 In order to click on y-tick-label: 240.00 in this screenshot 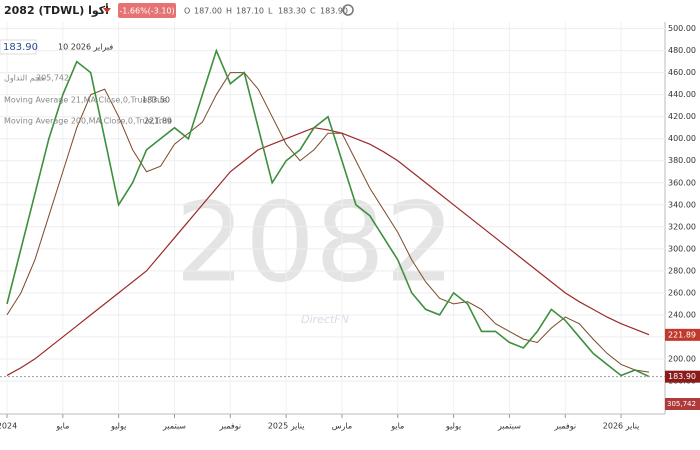, I will do `click(682, 314)`.